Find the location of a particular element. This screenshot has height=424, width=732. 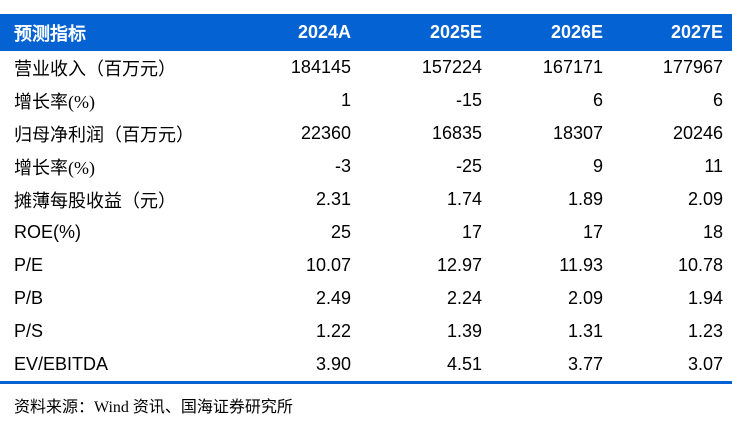

header-row: 预测指标 2024A 2025E 2026E 2027E is located at coordinates (366, 32).